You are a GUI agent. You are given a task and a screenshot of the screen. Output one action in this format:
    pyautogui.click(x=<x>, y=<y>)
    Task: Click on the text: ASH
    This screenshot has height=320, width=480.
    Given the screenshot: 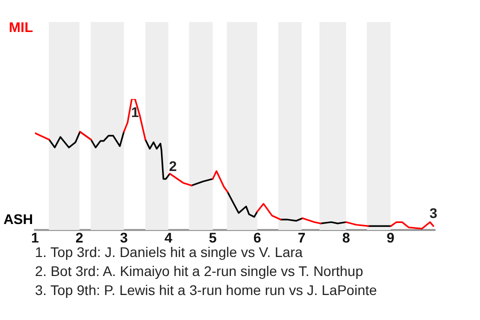 What is the action you would take?
    pyautogui.click(x=18, y=218)
    